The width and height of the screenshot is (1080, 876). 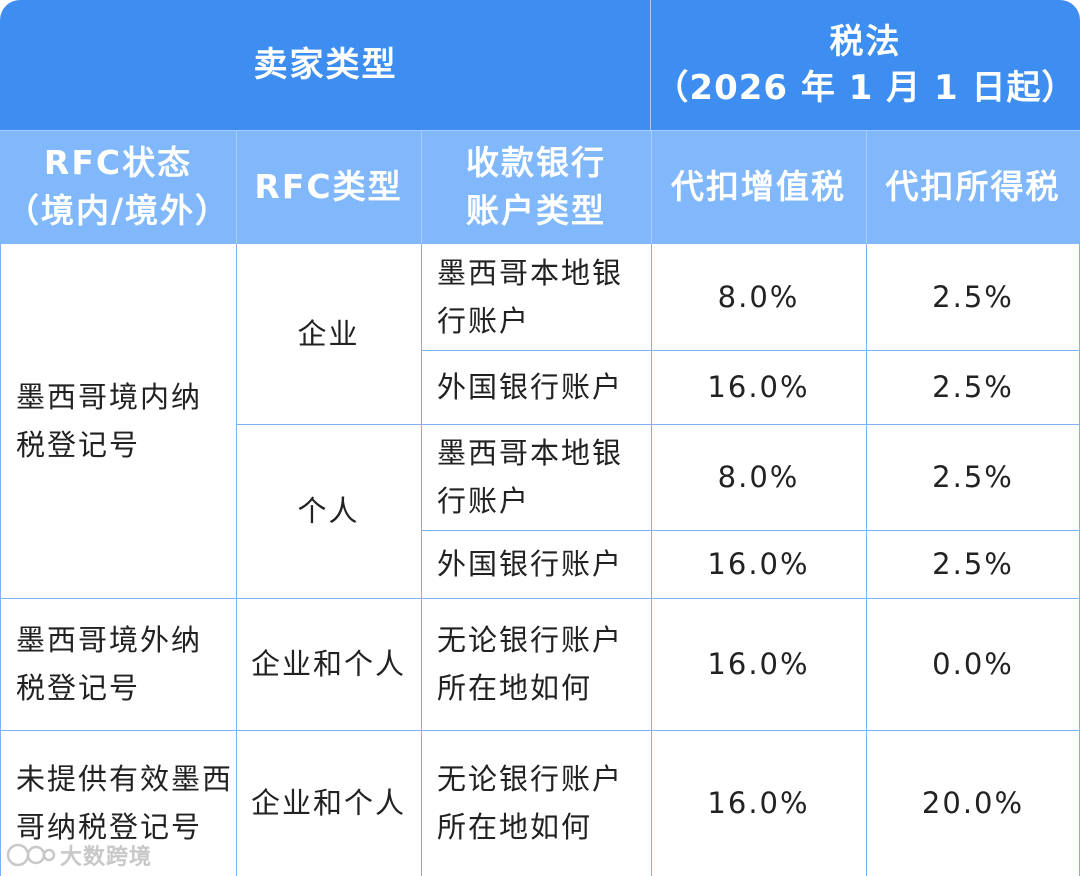 I want to click on rfc-status-line2: （境内/境外）, so click(x=118, y=210).